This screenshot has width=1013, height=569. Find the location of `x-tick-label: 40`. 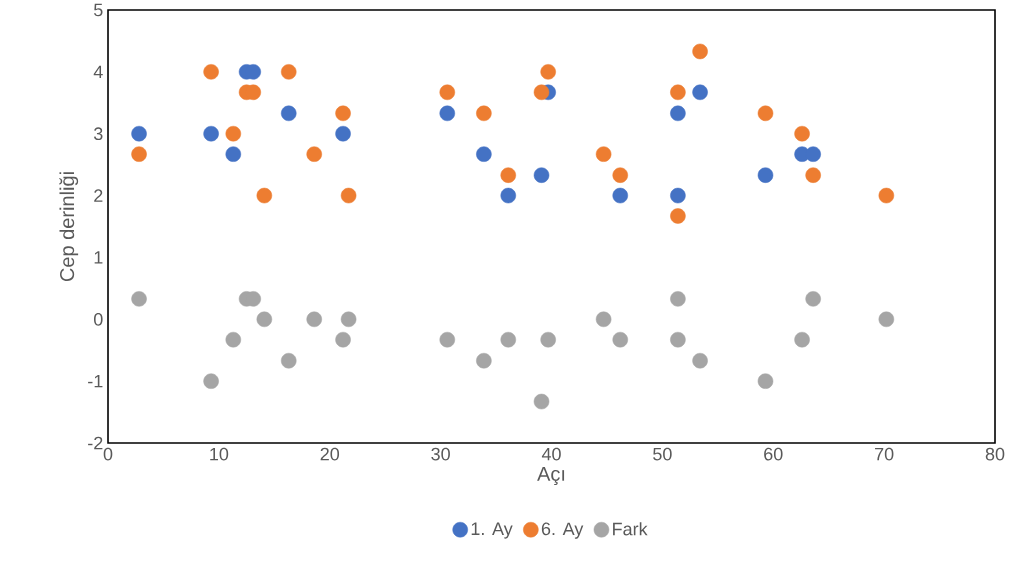

x-tick-label: 40 is located at coordinates (551, 454).